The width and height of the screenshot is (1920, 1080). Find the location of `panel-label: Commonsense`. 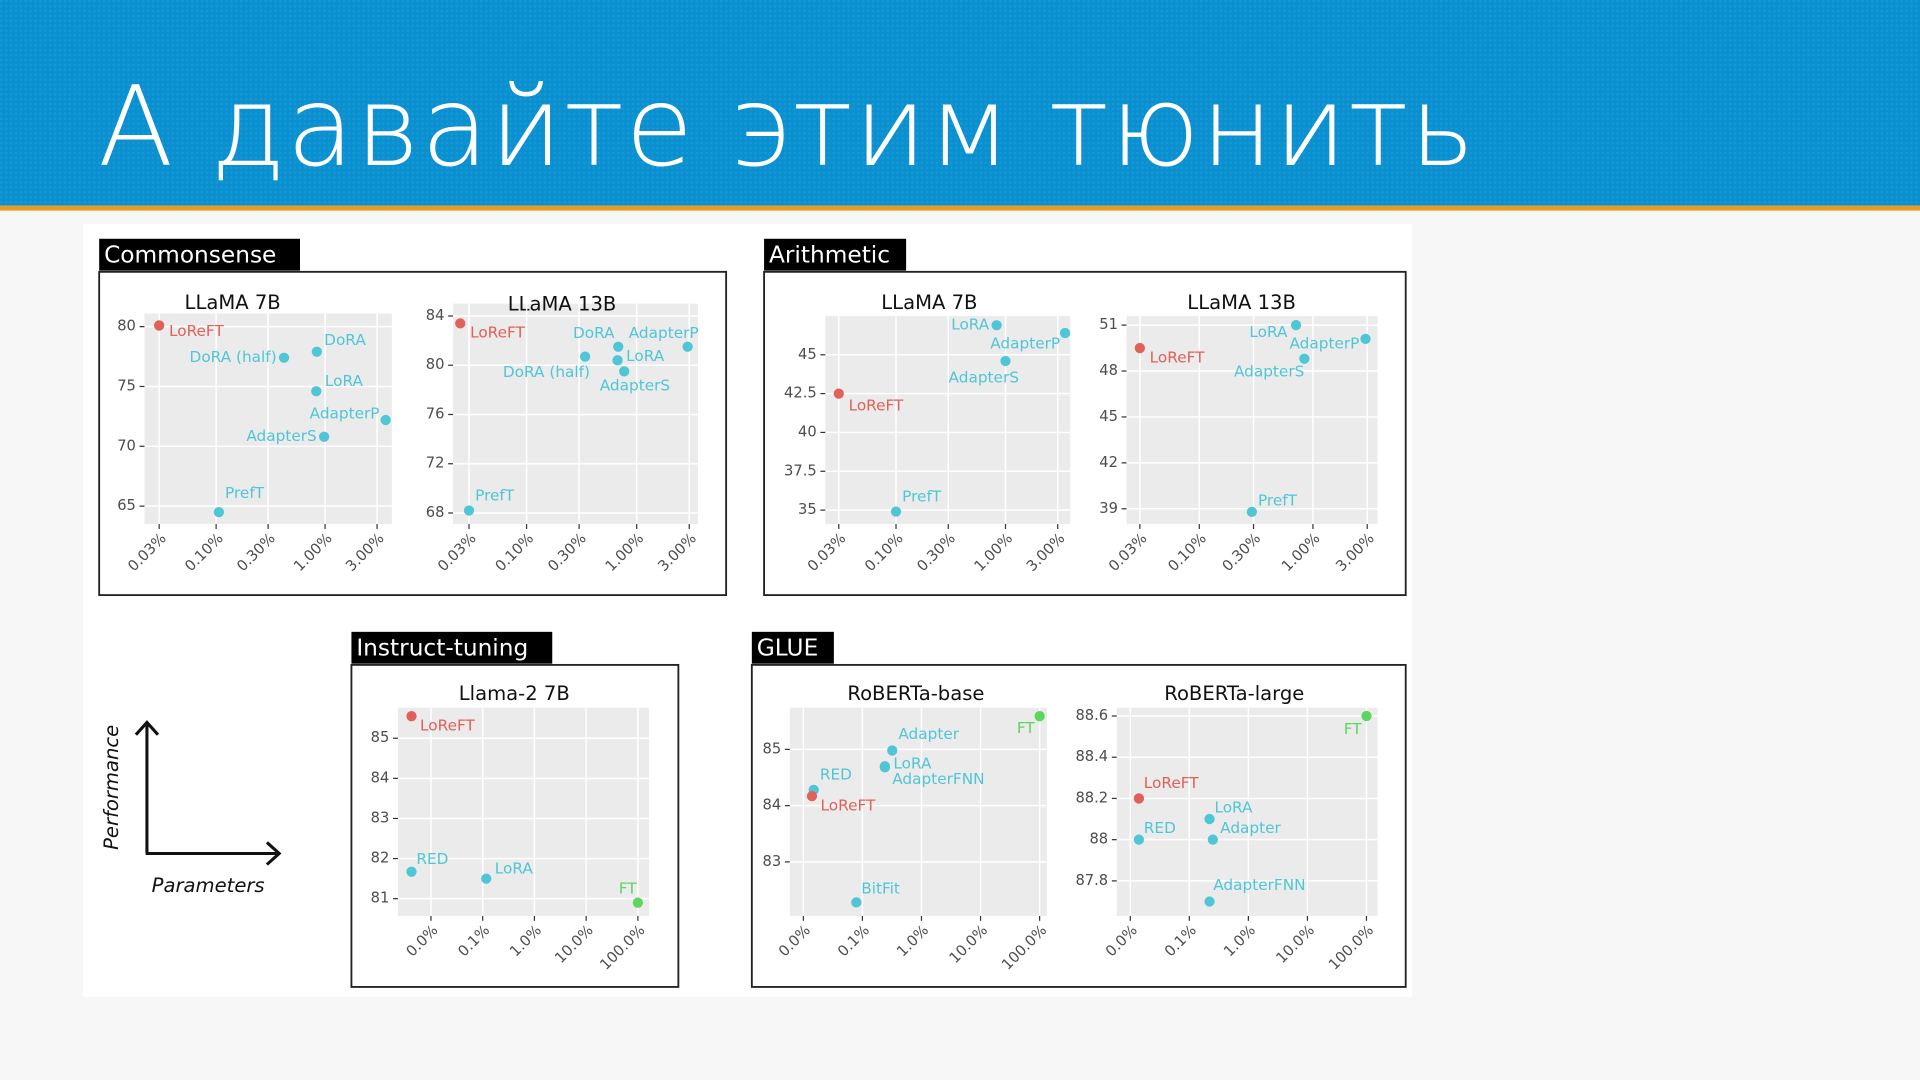

panel-label: Commonsense is located at coordinates (190, 254).